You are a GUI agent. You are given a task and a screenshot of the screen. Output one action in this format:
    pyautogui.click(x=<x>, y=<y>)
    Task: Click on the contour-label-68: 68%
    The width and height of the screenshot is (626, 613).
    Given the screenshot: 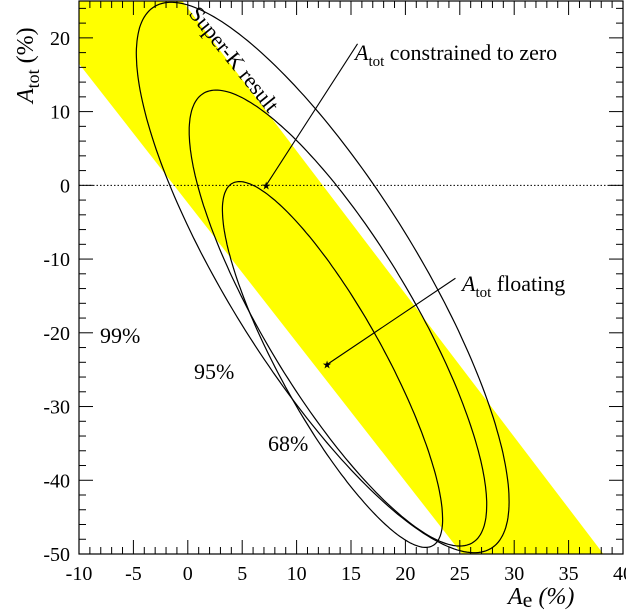 What is the action you would take?
    pyautogui.click(x=288, y=443)
    